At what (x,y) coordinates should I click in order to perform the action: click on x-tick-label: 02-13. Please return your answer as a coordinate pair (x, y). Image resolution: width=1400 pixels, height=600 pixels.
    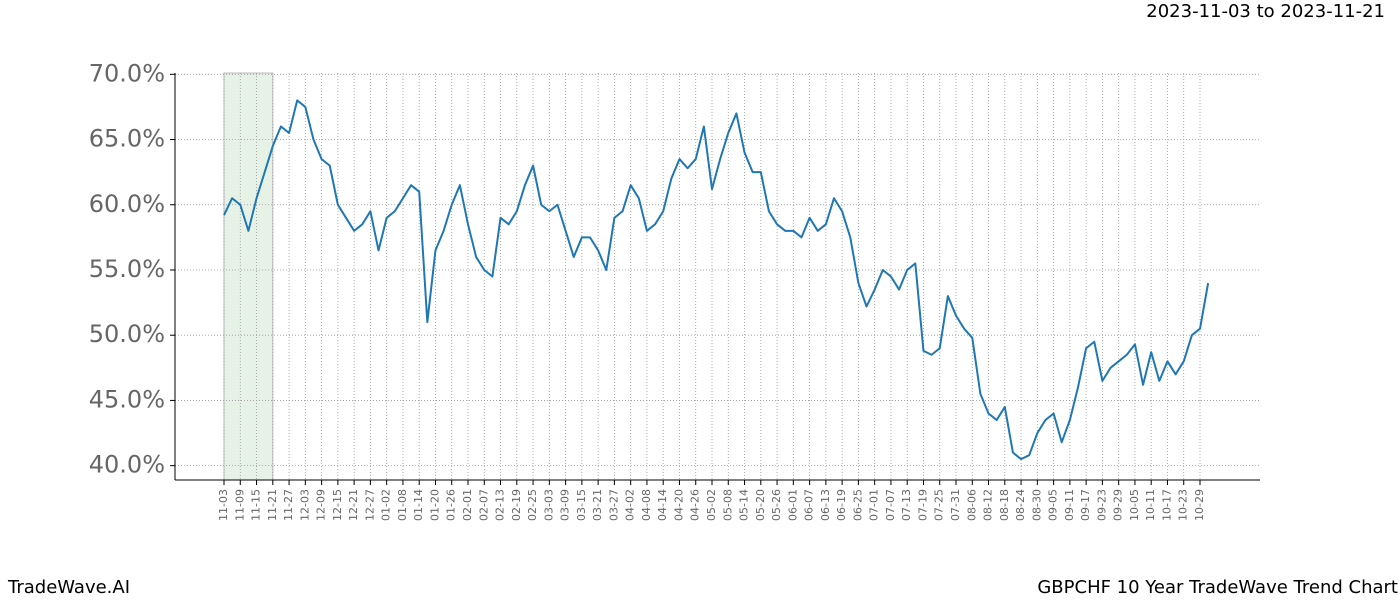
    Looking at the image, I should click on (500, 505).